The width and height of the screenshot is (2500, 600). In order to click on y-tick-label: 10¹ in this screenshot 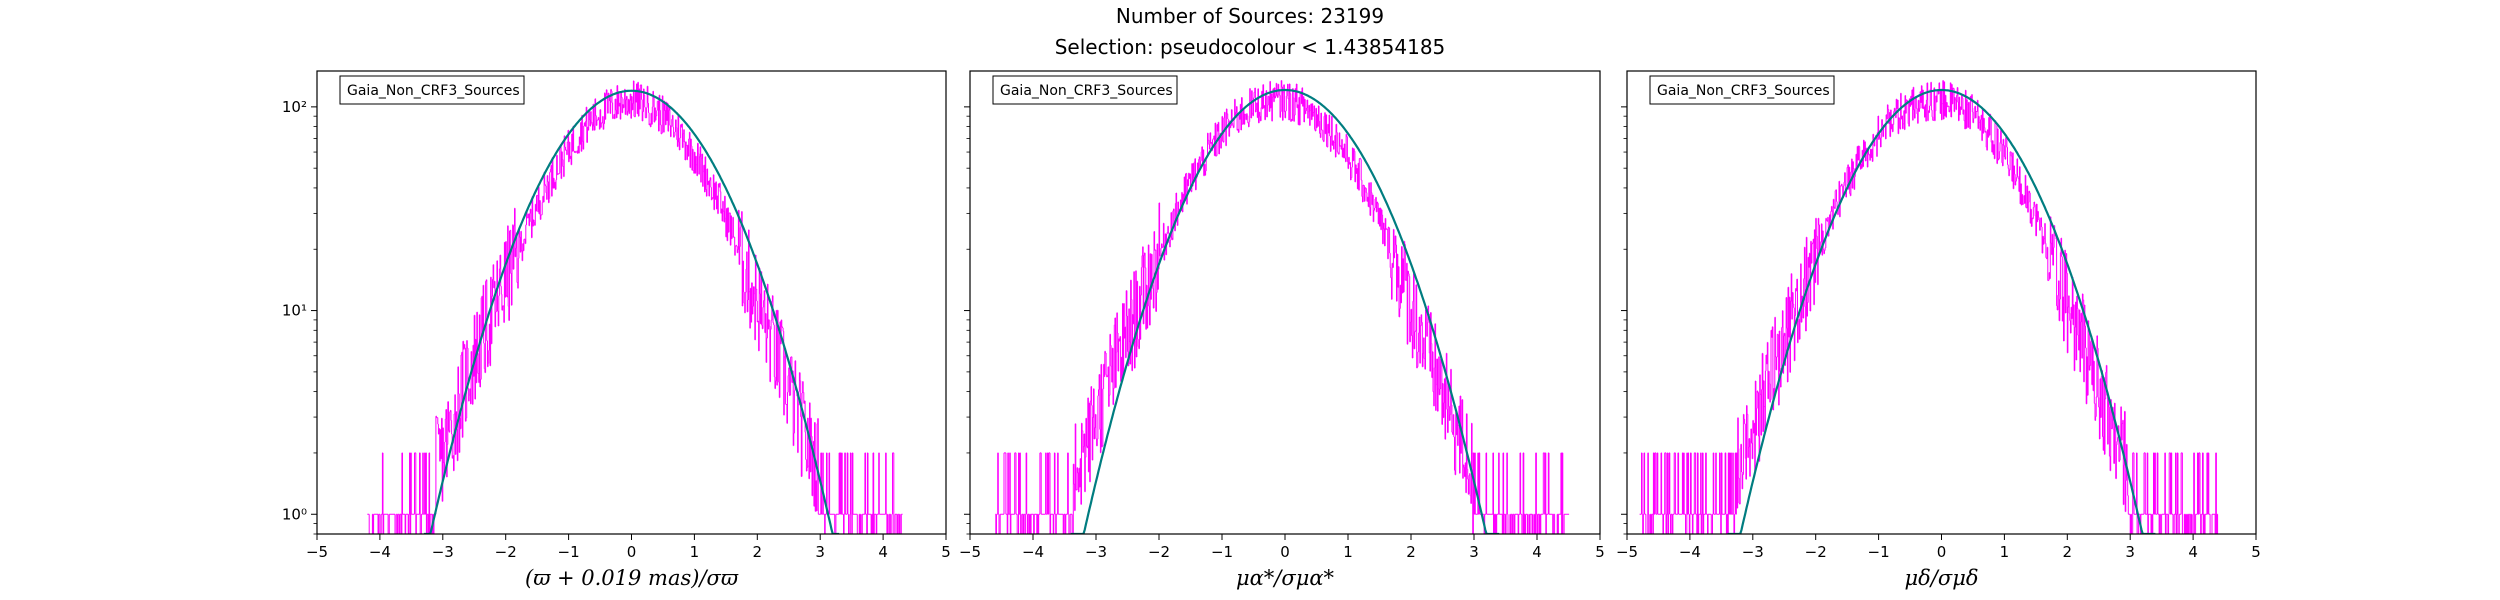, I will do `click(294, 311)`.